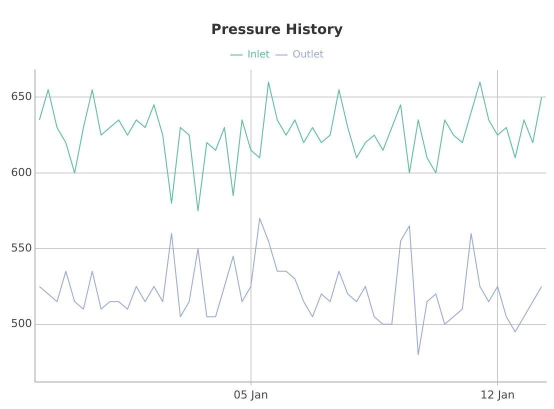 This screenshot has width=554, height=409. What do you see at coordinates (277, 30) in the screenshot?
I see `chart-title: Pressure History` at bounding box center [277, 30].